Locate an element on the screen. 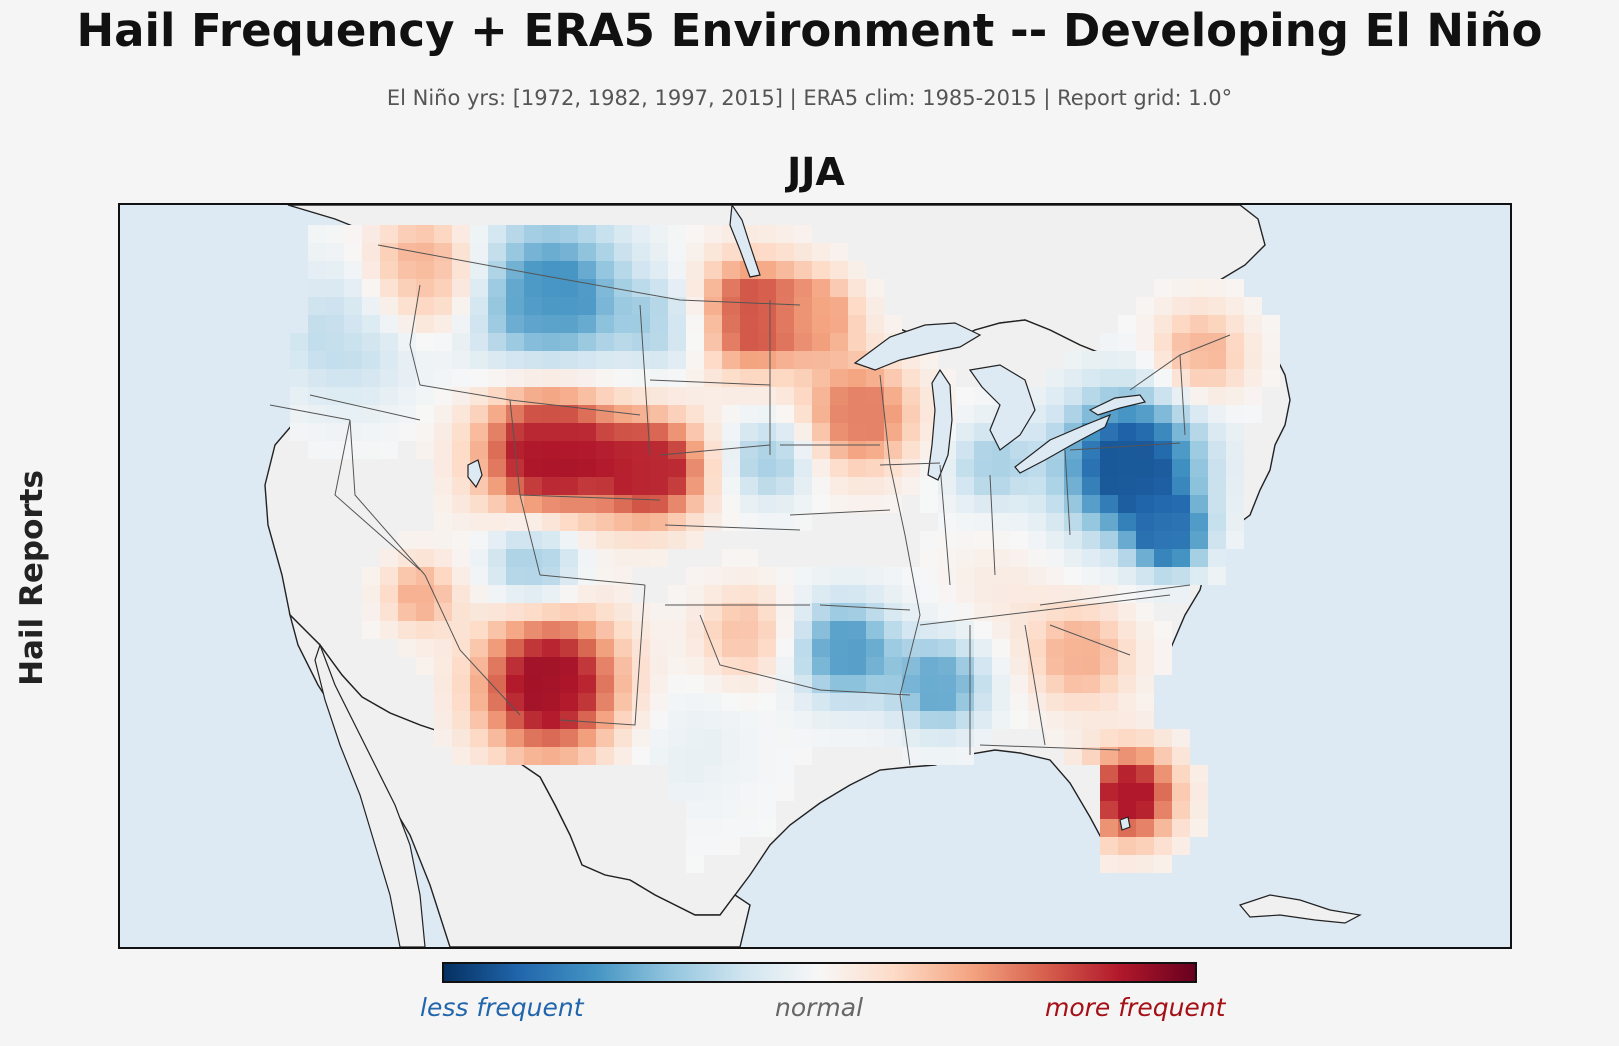  lake-okeechobee is located at coordinates (1125, 823).